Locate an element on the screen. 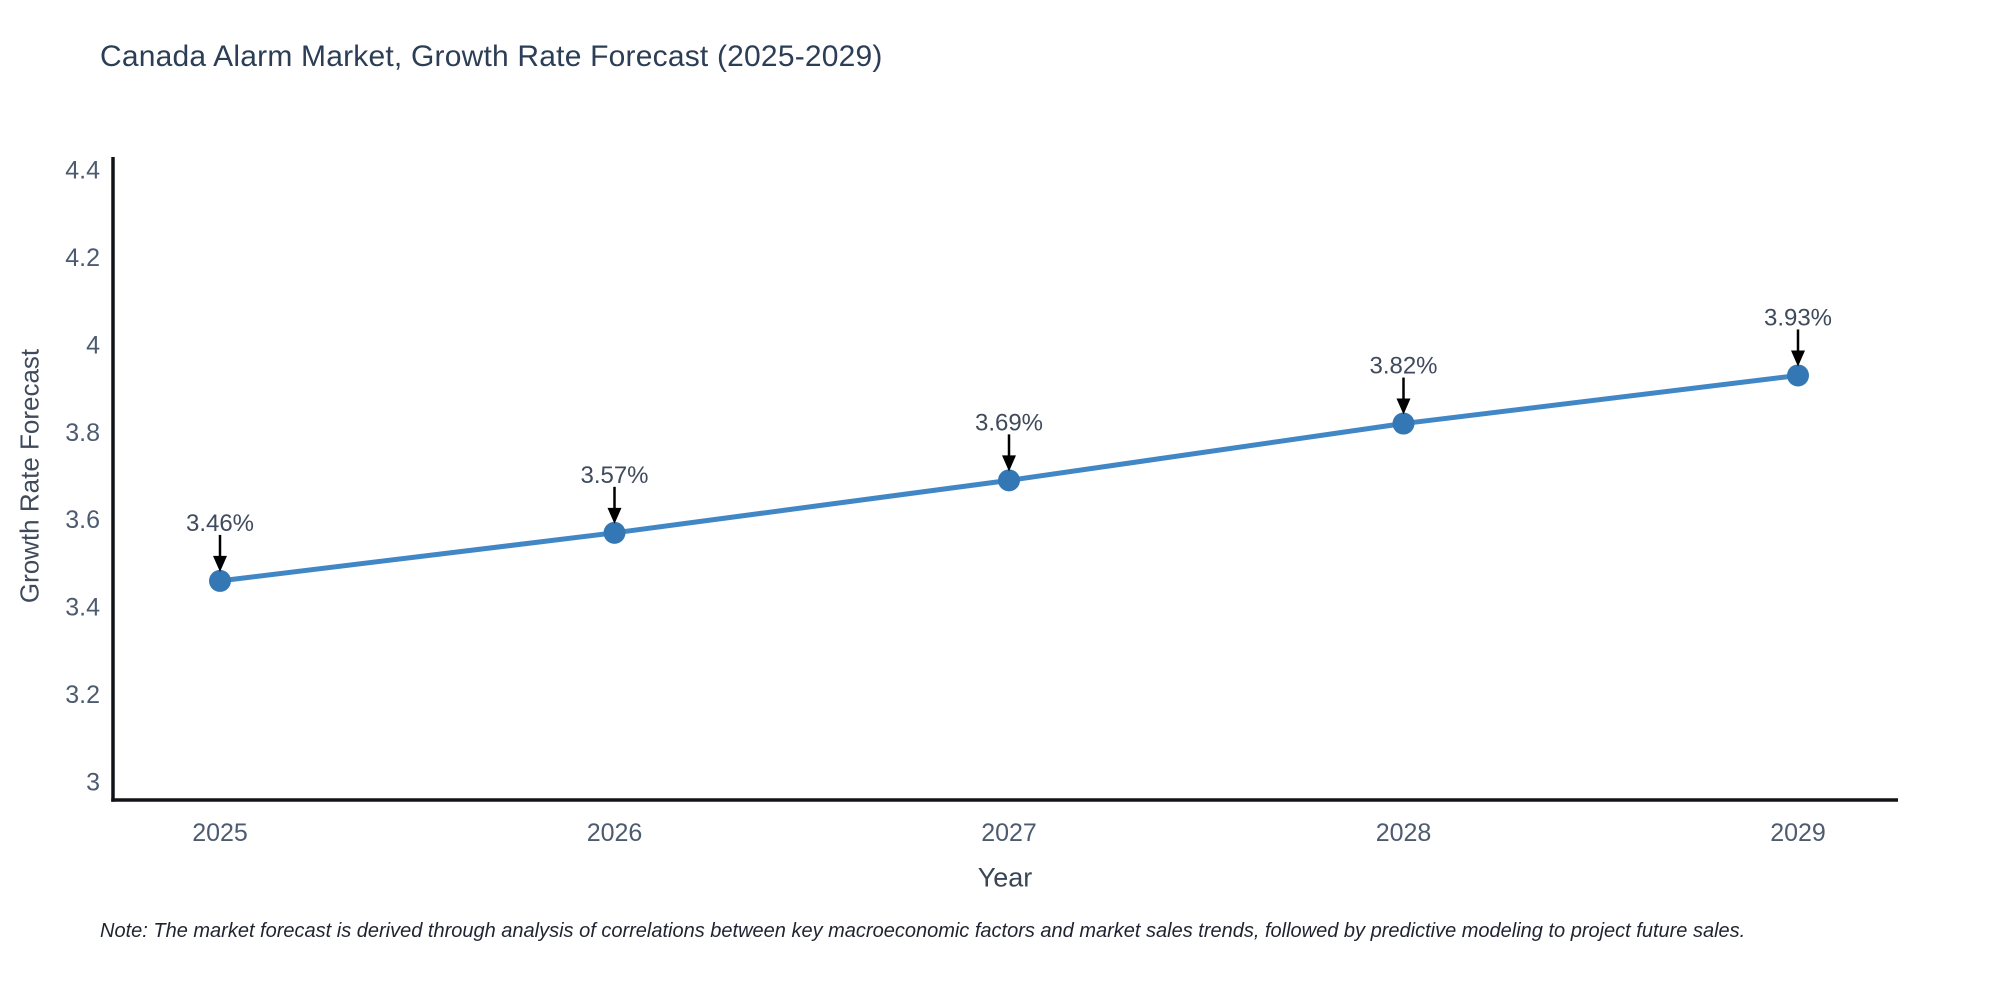  data-point-label: 3.46% is located at coordinates (220, 523).